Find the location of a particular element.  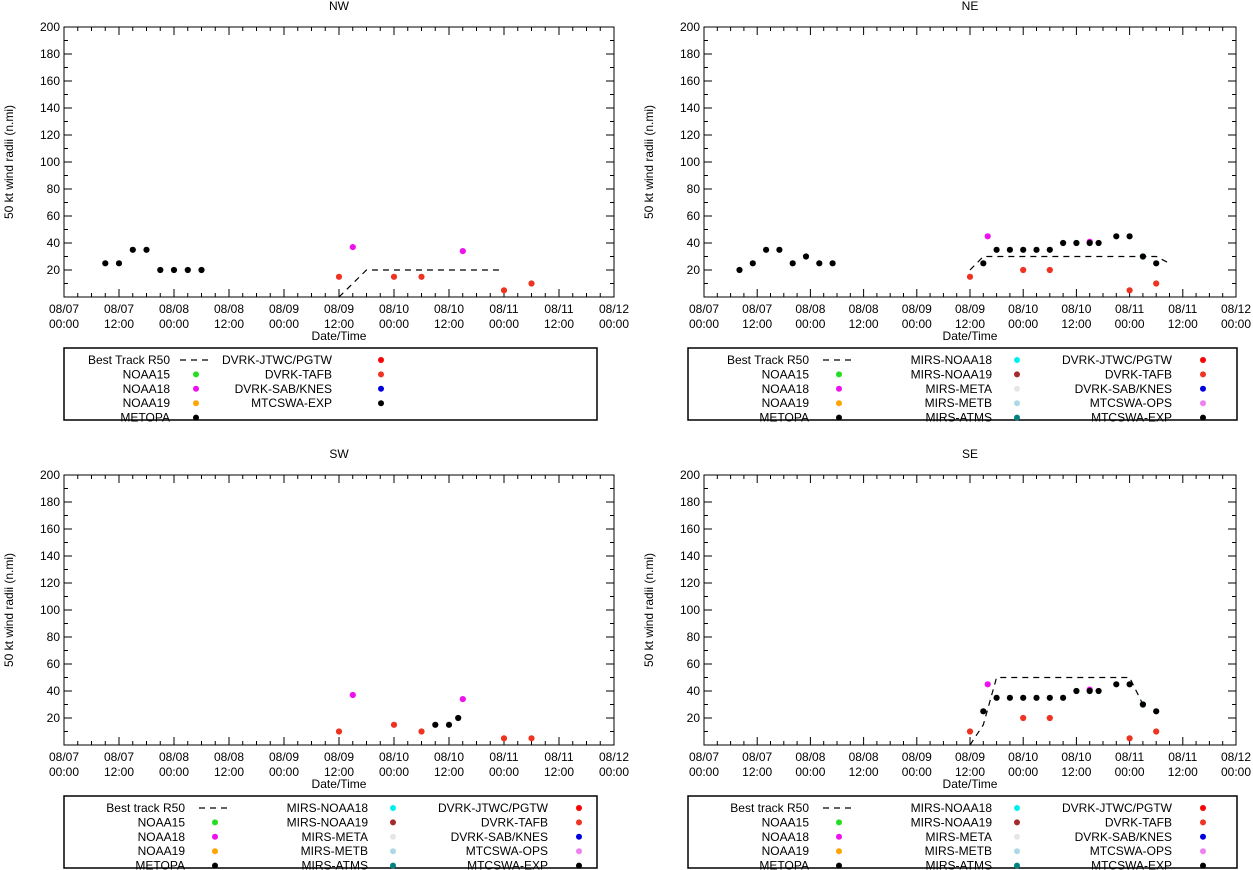

chart-title: SE is located at coordinates (970, 454).